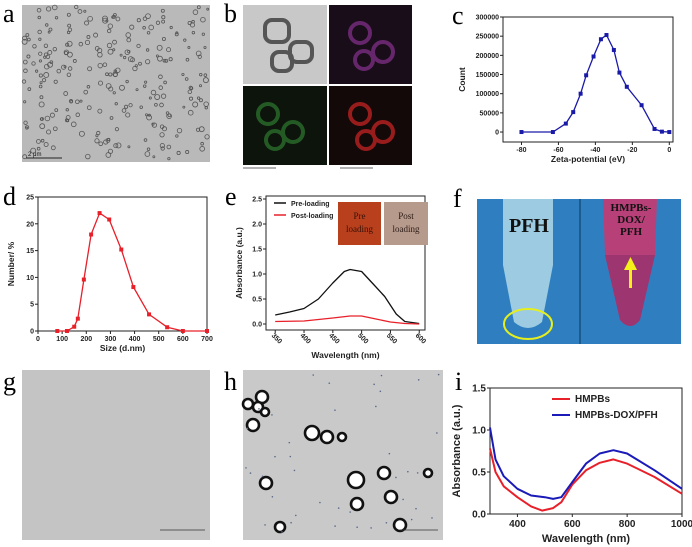 This screenshot has width=692, height=547. What do you see at coordinates (457, 198) in the screenshot?
I see `panel-label-f: f` at bounding box center [457, 198].